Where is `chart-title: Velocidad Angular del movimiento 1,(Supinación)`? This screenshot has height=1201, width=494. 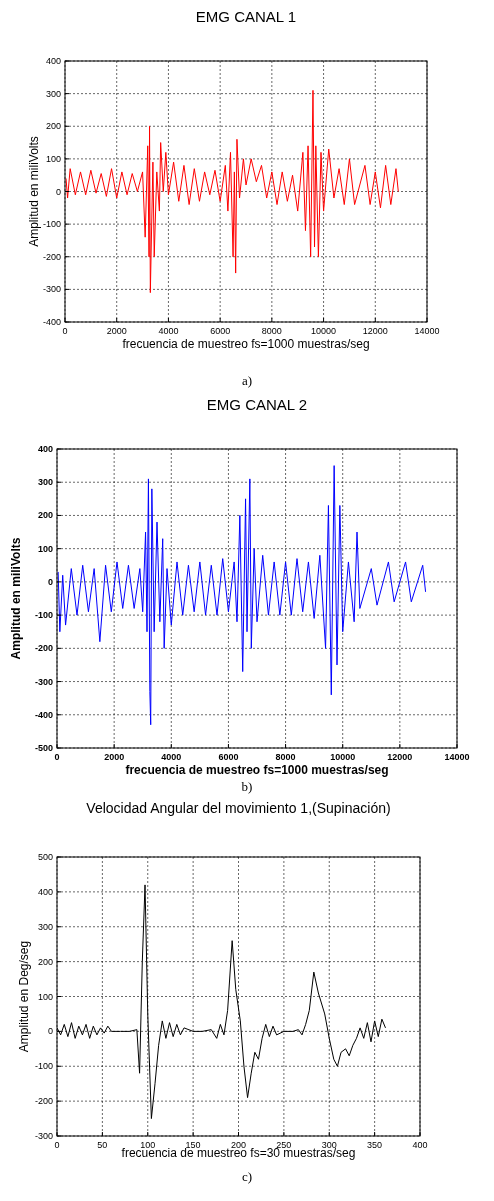
chart-title: Velocidad Angular del movimiento 1,(Supinación) is located at coordinates (238, 808).